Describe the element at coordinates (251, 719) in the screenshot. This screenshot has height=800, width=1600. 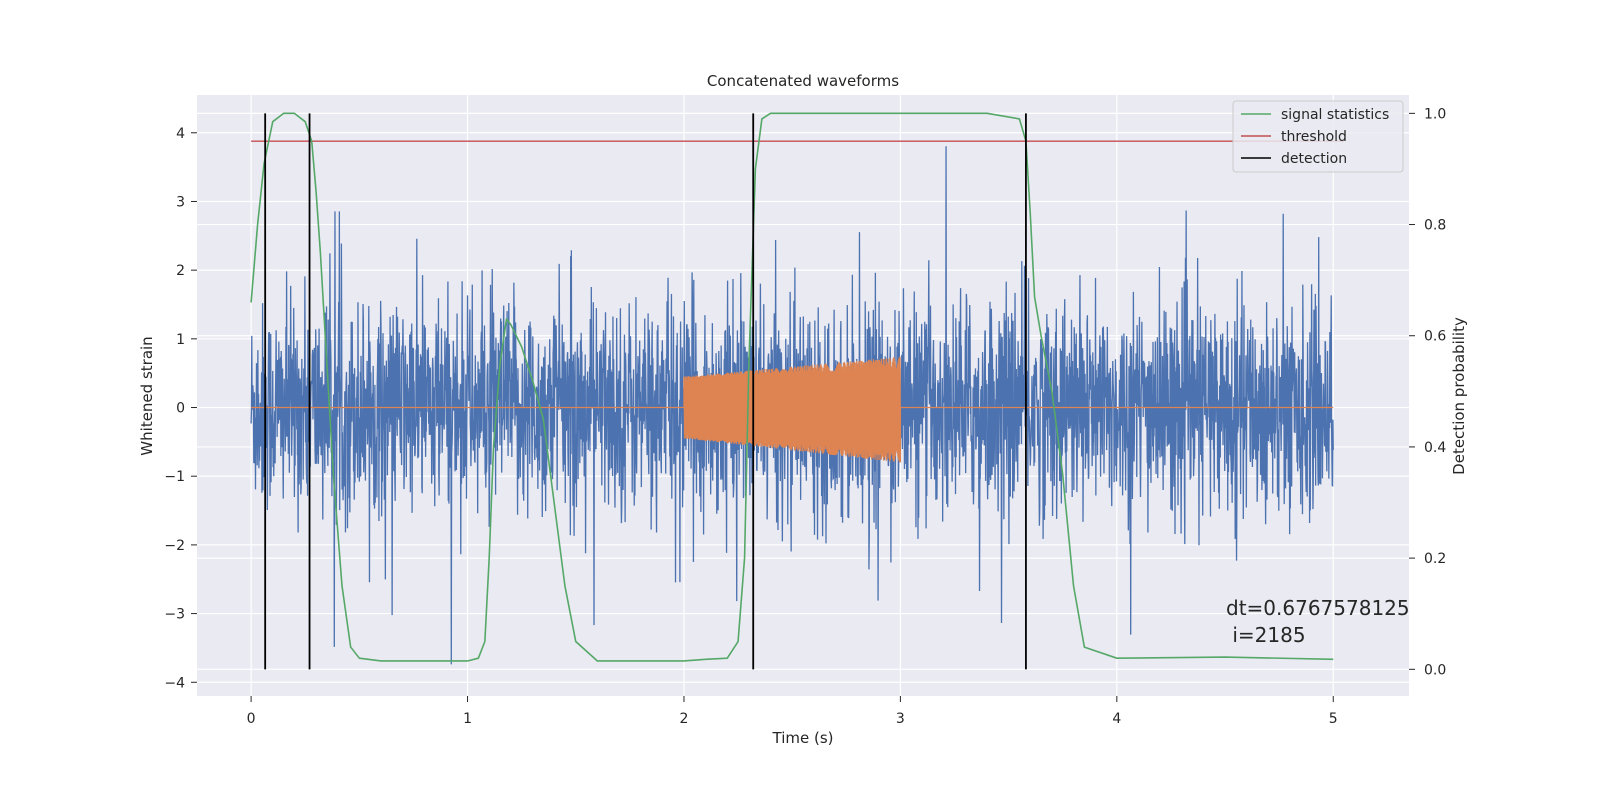
I see `x-tick-label: 0` at that location.